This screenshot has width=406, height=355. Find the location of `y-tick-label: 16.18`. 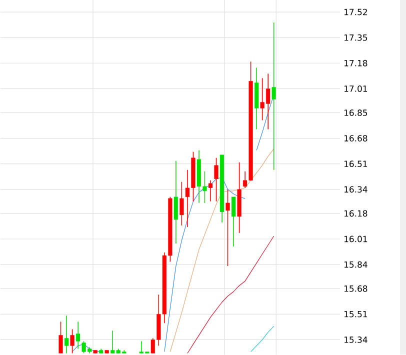

y-tick-label: 16.18 is located at coordinates (356, 213).